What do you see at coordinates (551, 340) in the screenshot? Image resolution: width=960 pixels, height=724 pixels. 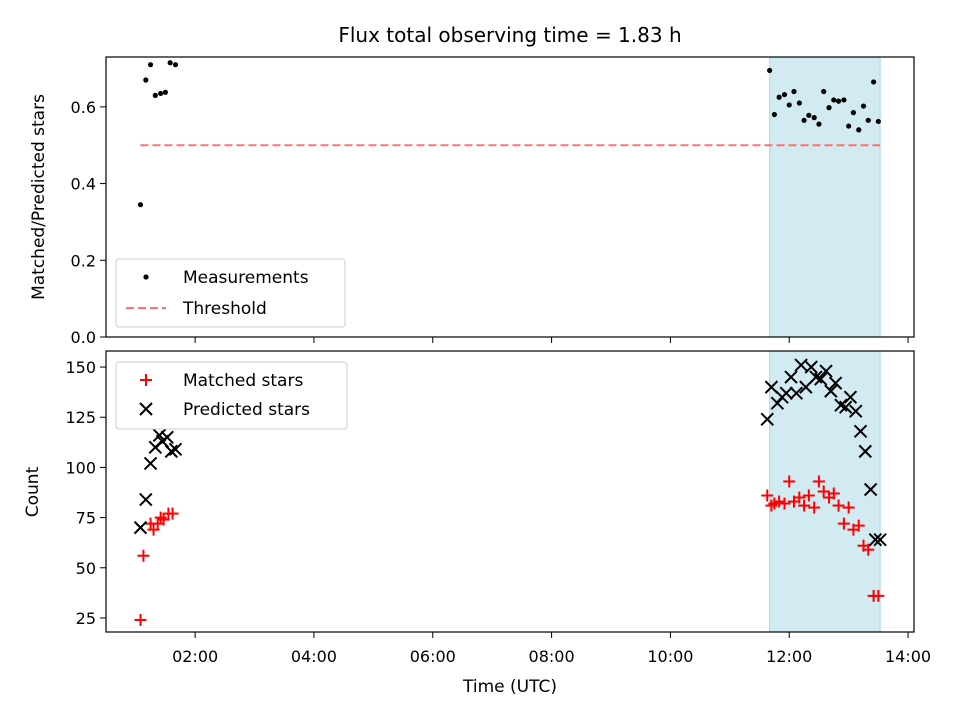 I see `ratio-x-ticks` at bounding box center [551, 340].